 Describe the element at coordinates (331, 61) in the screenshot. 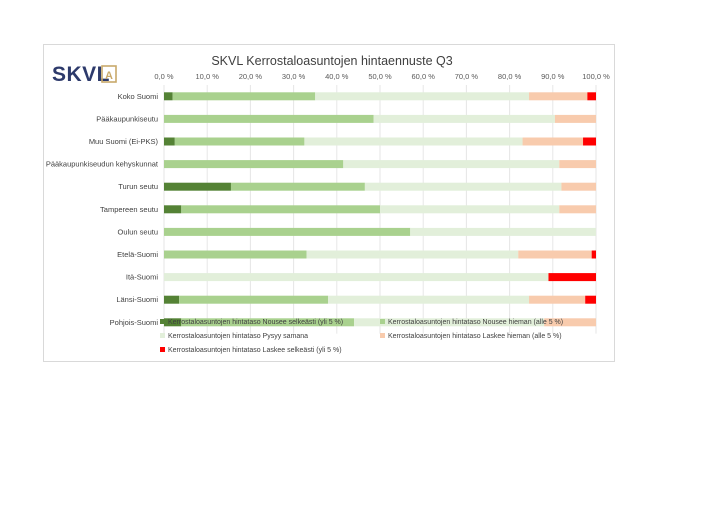

I see `chart-title: SKVL Kerrostaloasuntojen hintaennuste Q3` at that location.